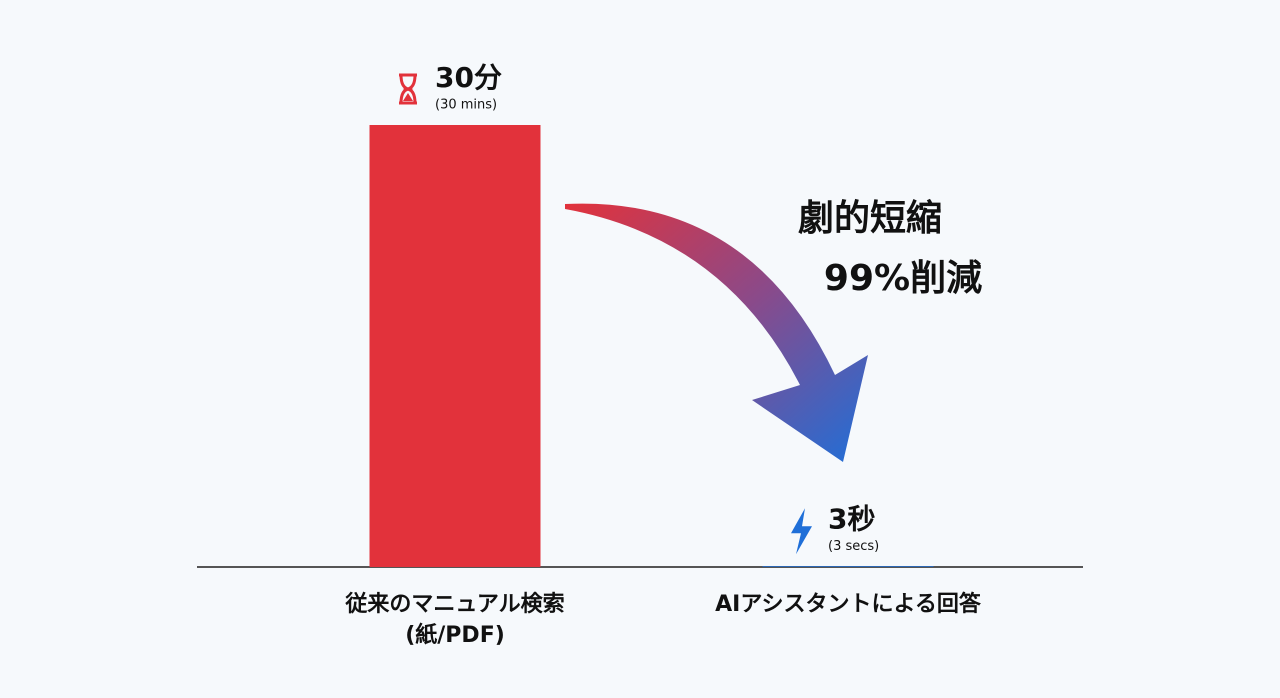 The width and height of the screenshot is (1280, 698). Describe the element at coordinates (848, 604) in the screenshot. I see `x-tick-label: AIアシスタントによる回答` at that location.